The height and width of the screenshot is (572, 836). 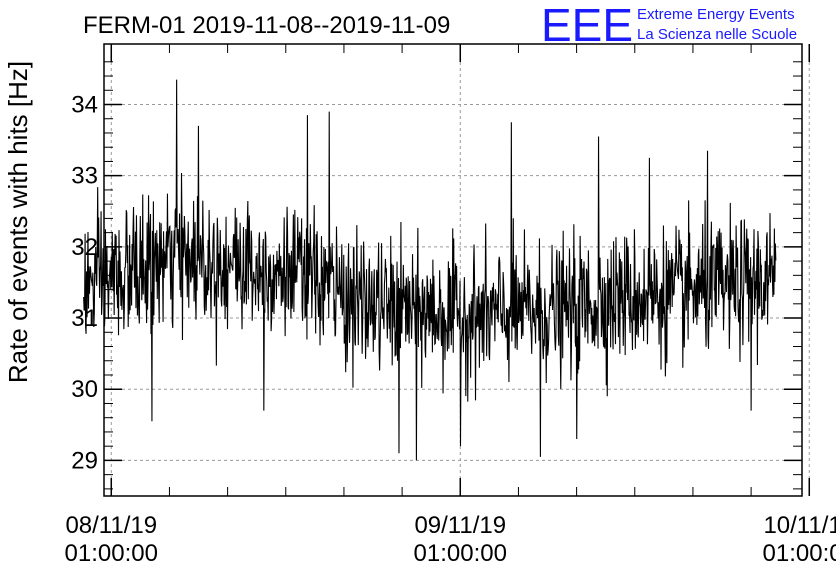 What do you see at coordinates (799, 525) in the screenshot?
I see `x-tick-label-date: 10/11/19` at bounding box center [799, 525].